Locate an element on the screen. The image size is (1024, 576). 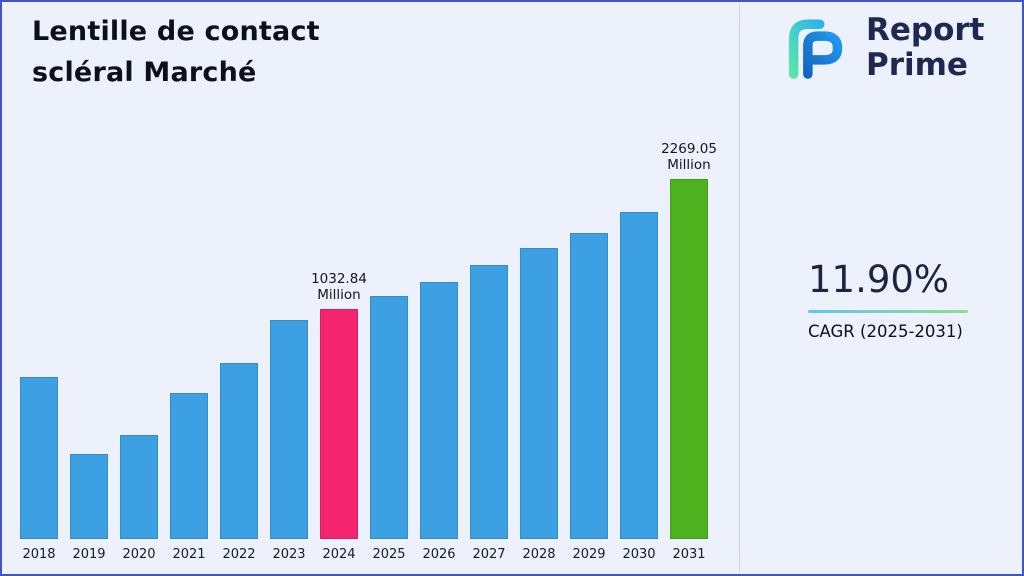
bar-column-2027: 2027 is located at coordinates (489, 415).